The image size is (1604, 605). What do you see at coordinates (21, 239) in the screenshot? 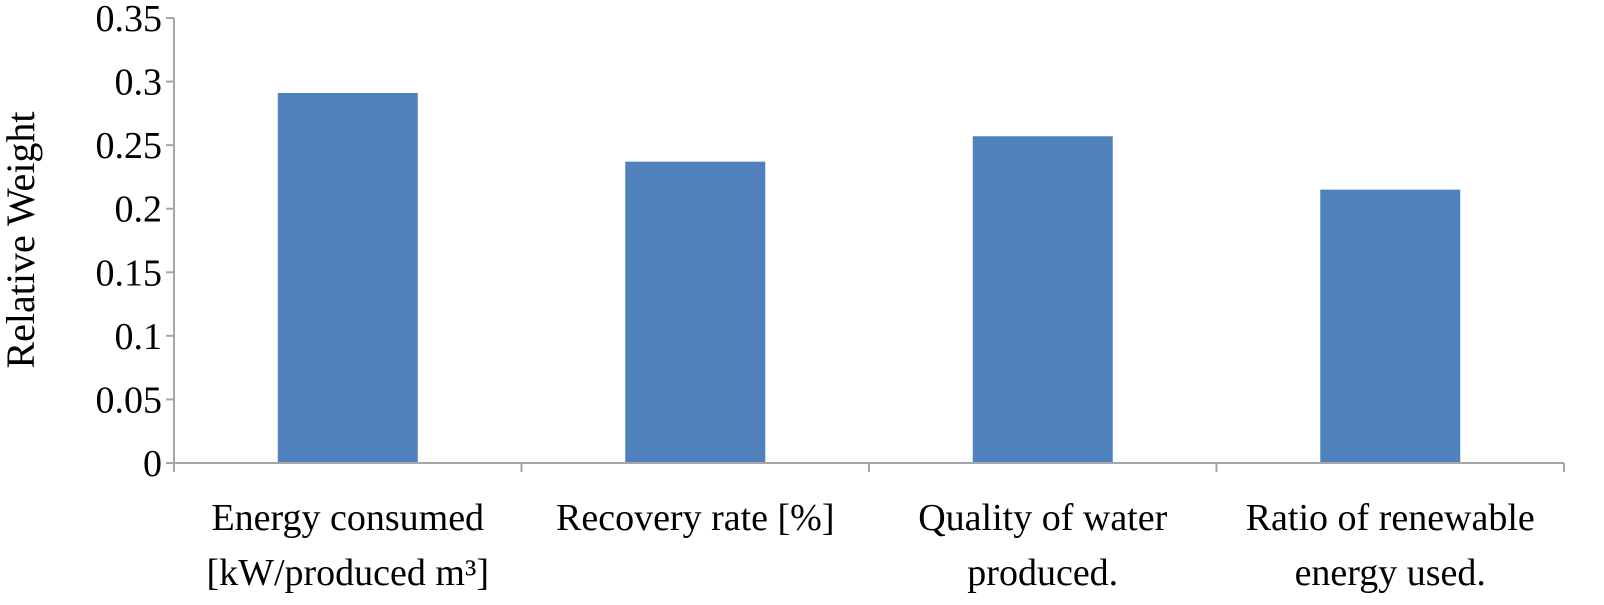
I see `y-axis-title: Relative Weight` at bounding box center [21, 239].